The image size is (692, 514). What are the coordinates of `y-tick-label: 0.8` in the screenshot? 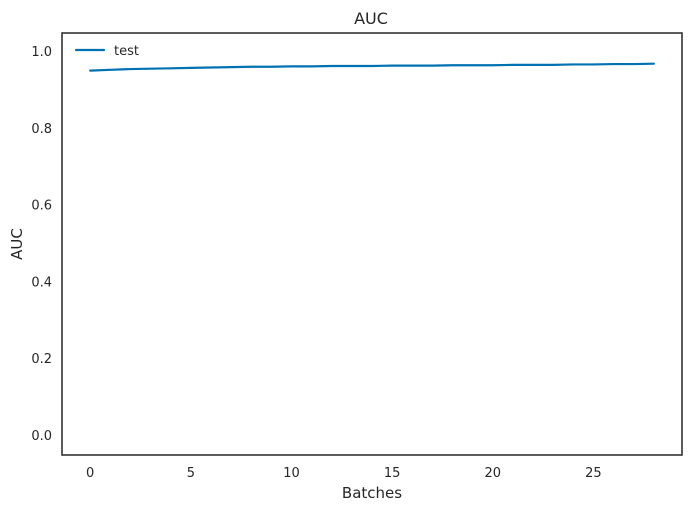 It's located at (41, 129).